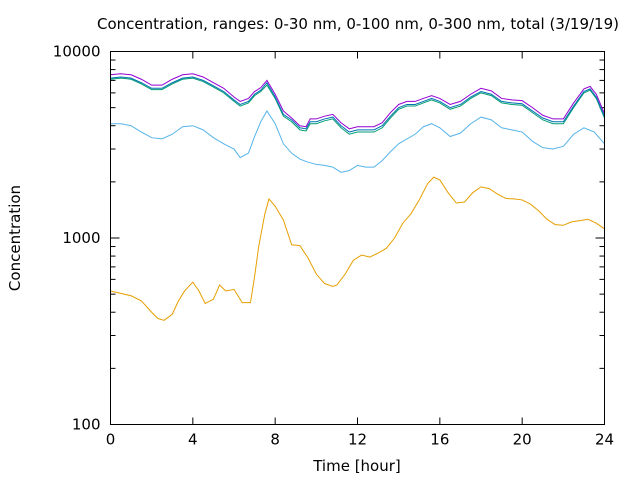 The width and height of the screenshot is (640, 480). Describe the element at coordinates (193, 440) in the screenshot. I see `x-tick-label: 4` at that location.